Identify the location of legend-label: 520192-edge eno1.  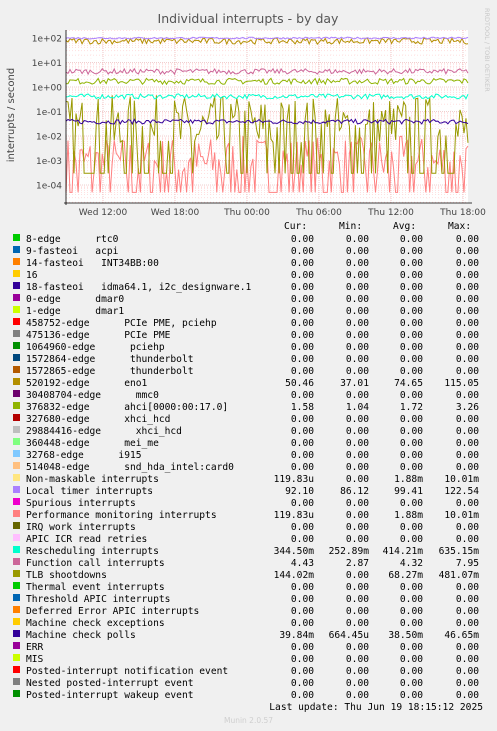
(87, 383).